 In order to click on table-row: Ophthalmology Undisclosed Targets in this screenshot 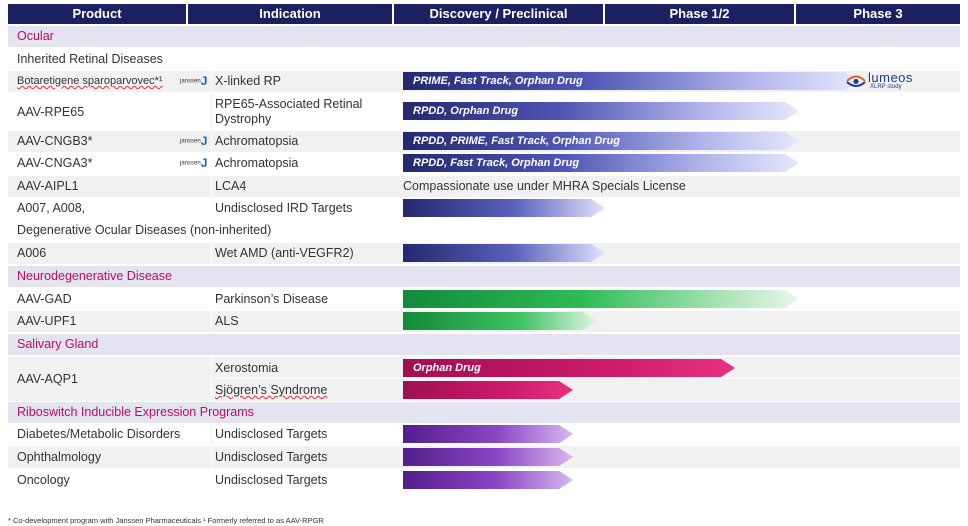, I will do `click(484, 457)`.